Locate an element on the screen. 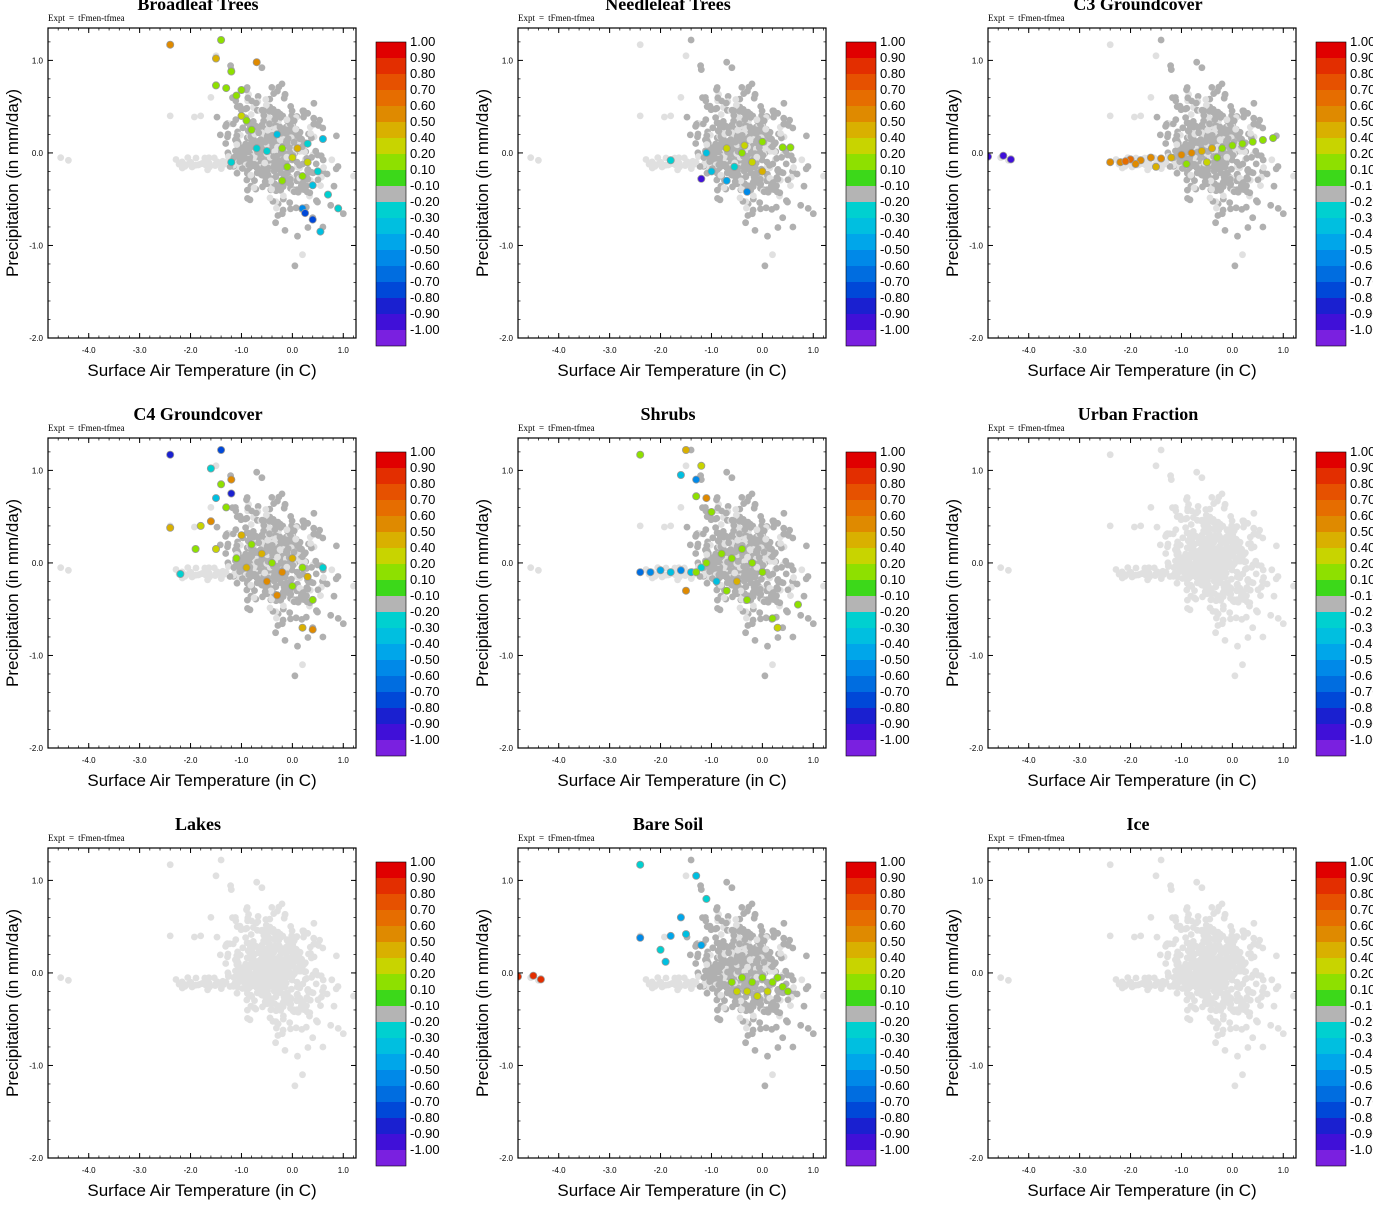 The height and width of the screenshot is (1220, 1373). x-tick-label: 0.0 is located at coordinates (1233, 350).